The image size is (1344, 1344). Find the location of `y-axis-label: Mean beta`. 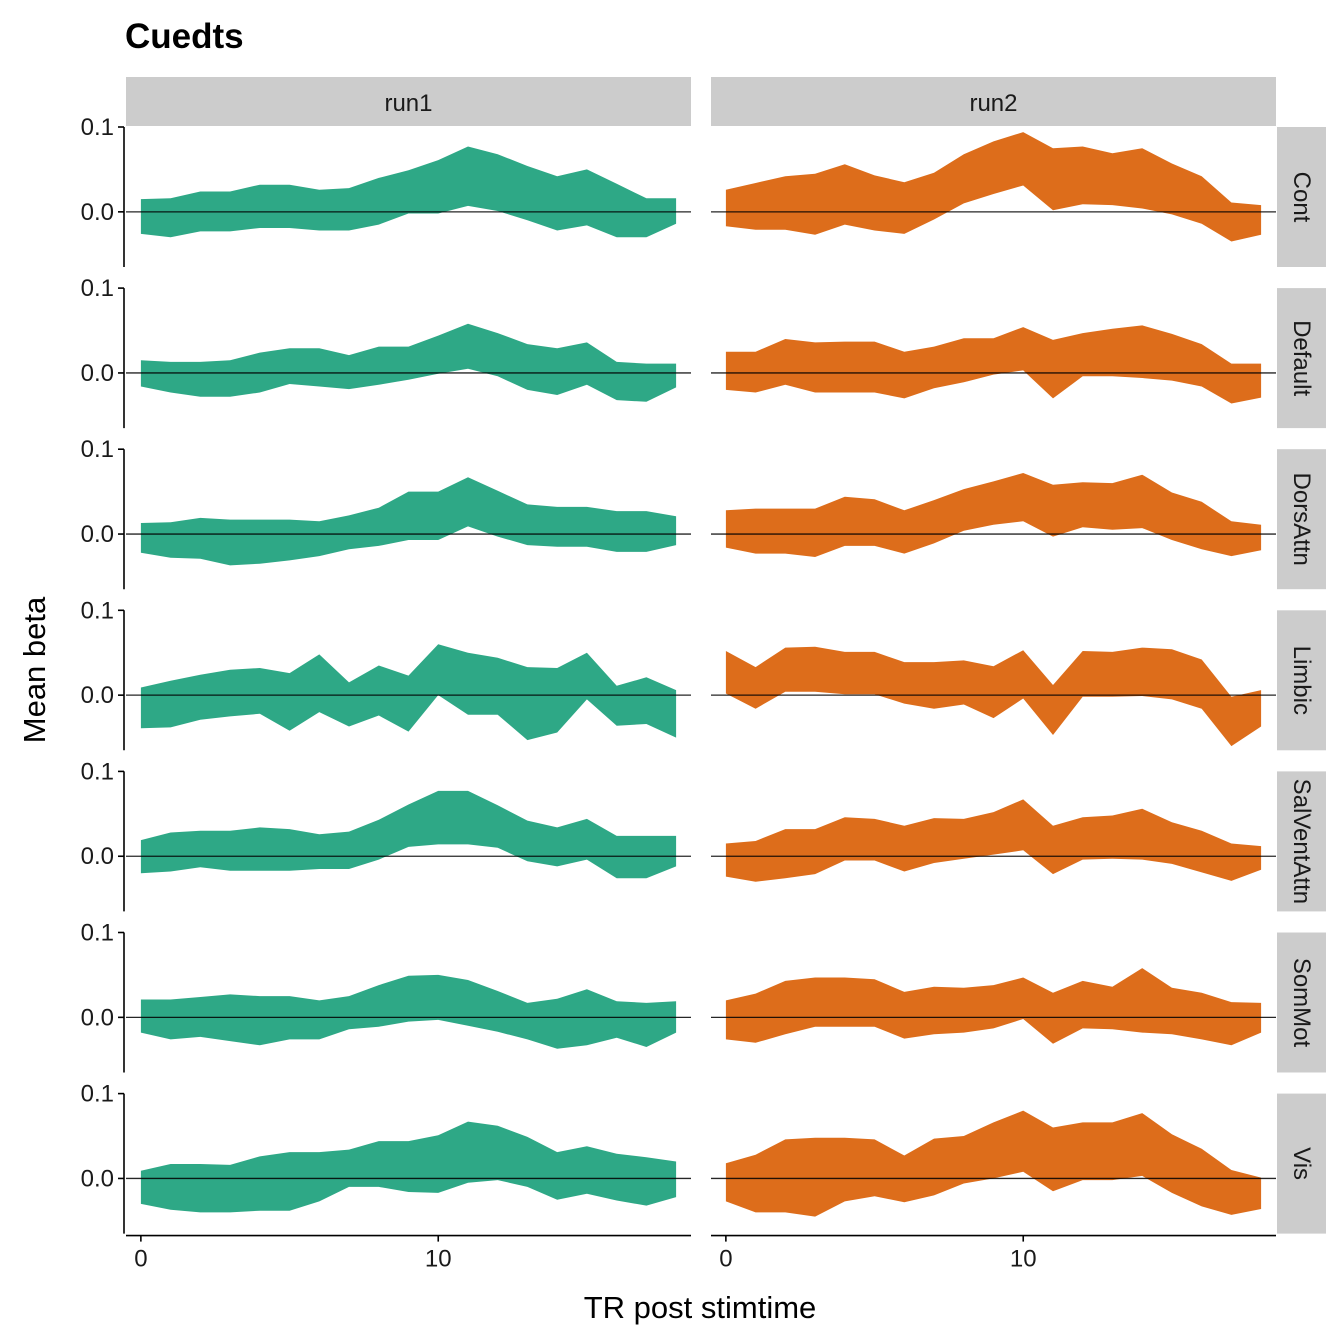

y-axis-label: Mean beta is located at coordinates (34, 669).